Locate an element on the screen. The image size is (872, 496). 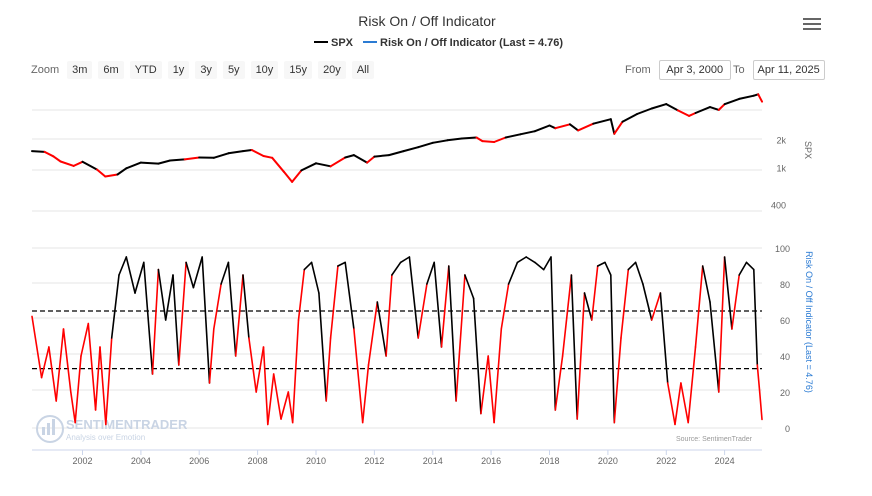
x-tick-label: 2010 is located at coordinates (316, 461).